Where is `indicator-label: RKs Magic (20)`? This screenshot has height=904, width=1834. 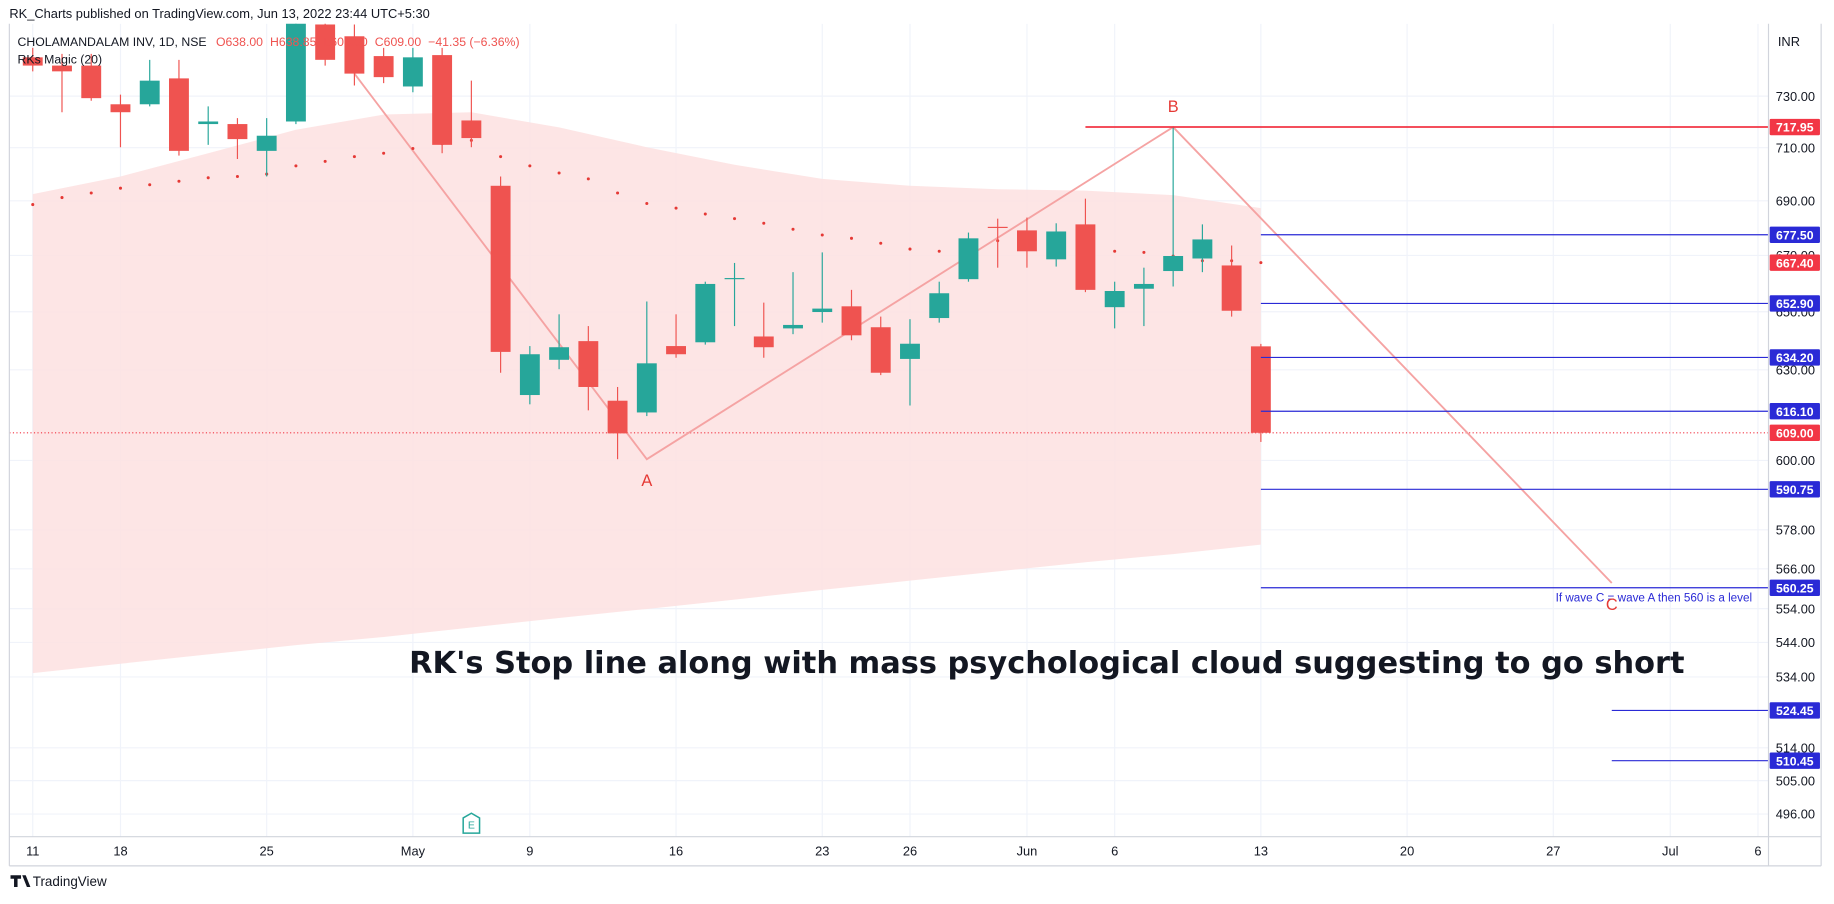 indicator-label: RKs Magic (20) is located at coordinates (60, 60).